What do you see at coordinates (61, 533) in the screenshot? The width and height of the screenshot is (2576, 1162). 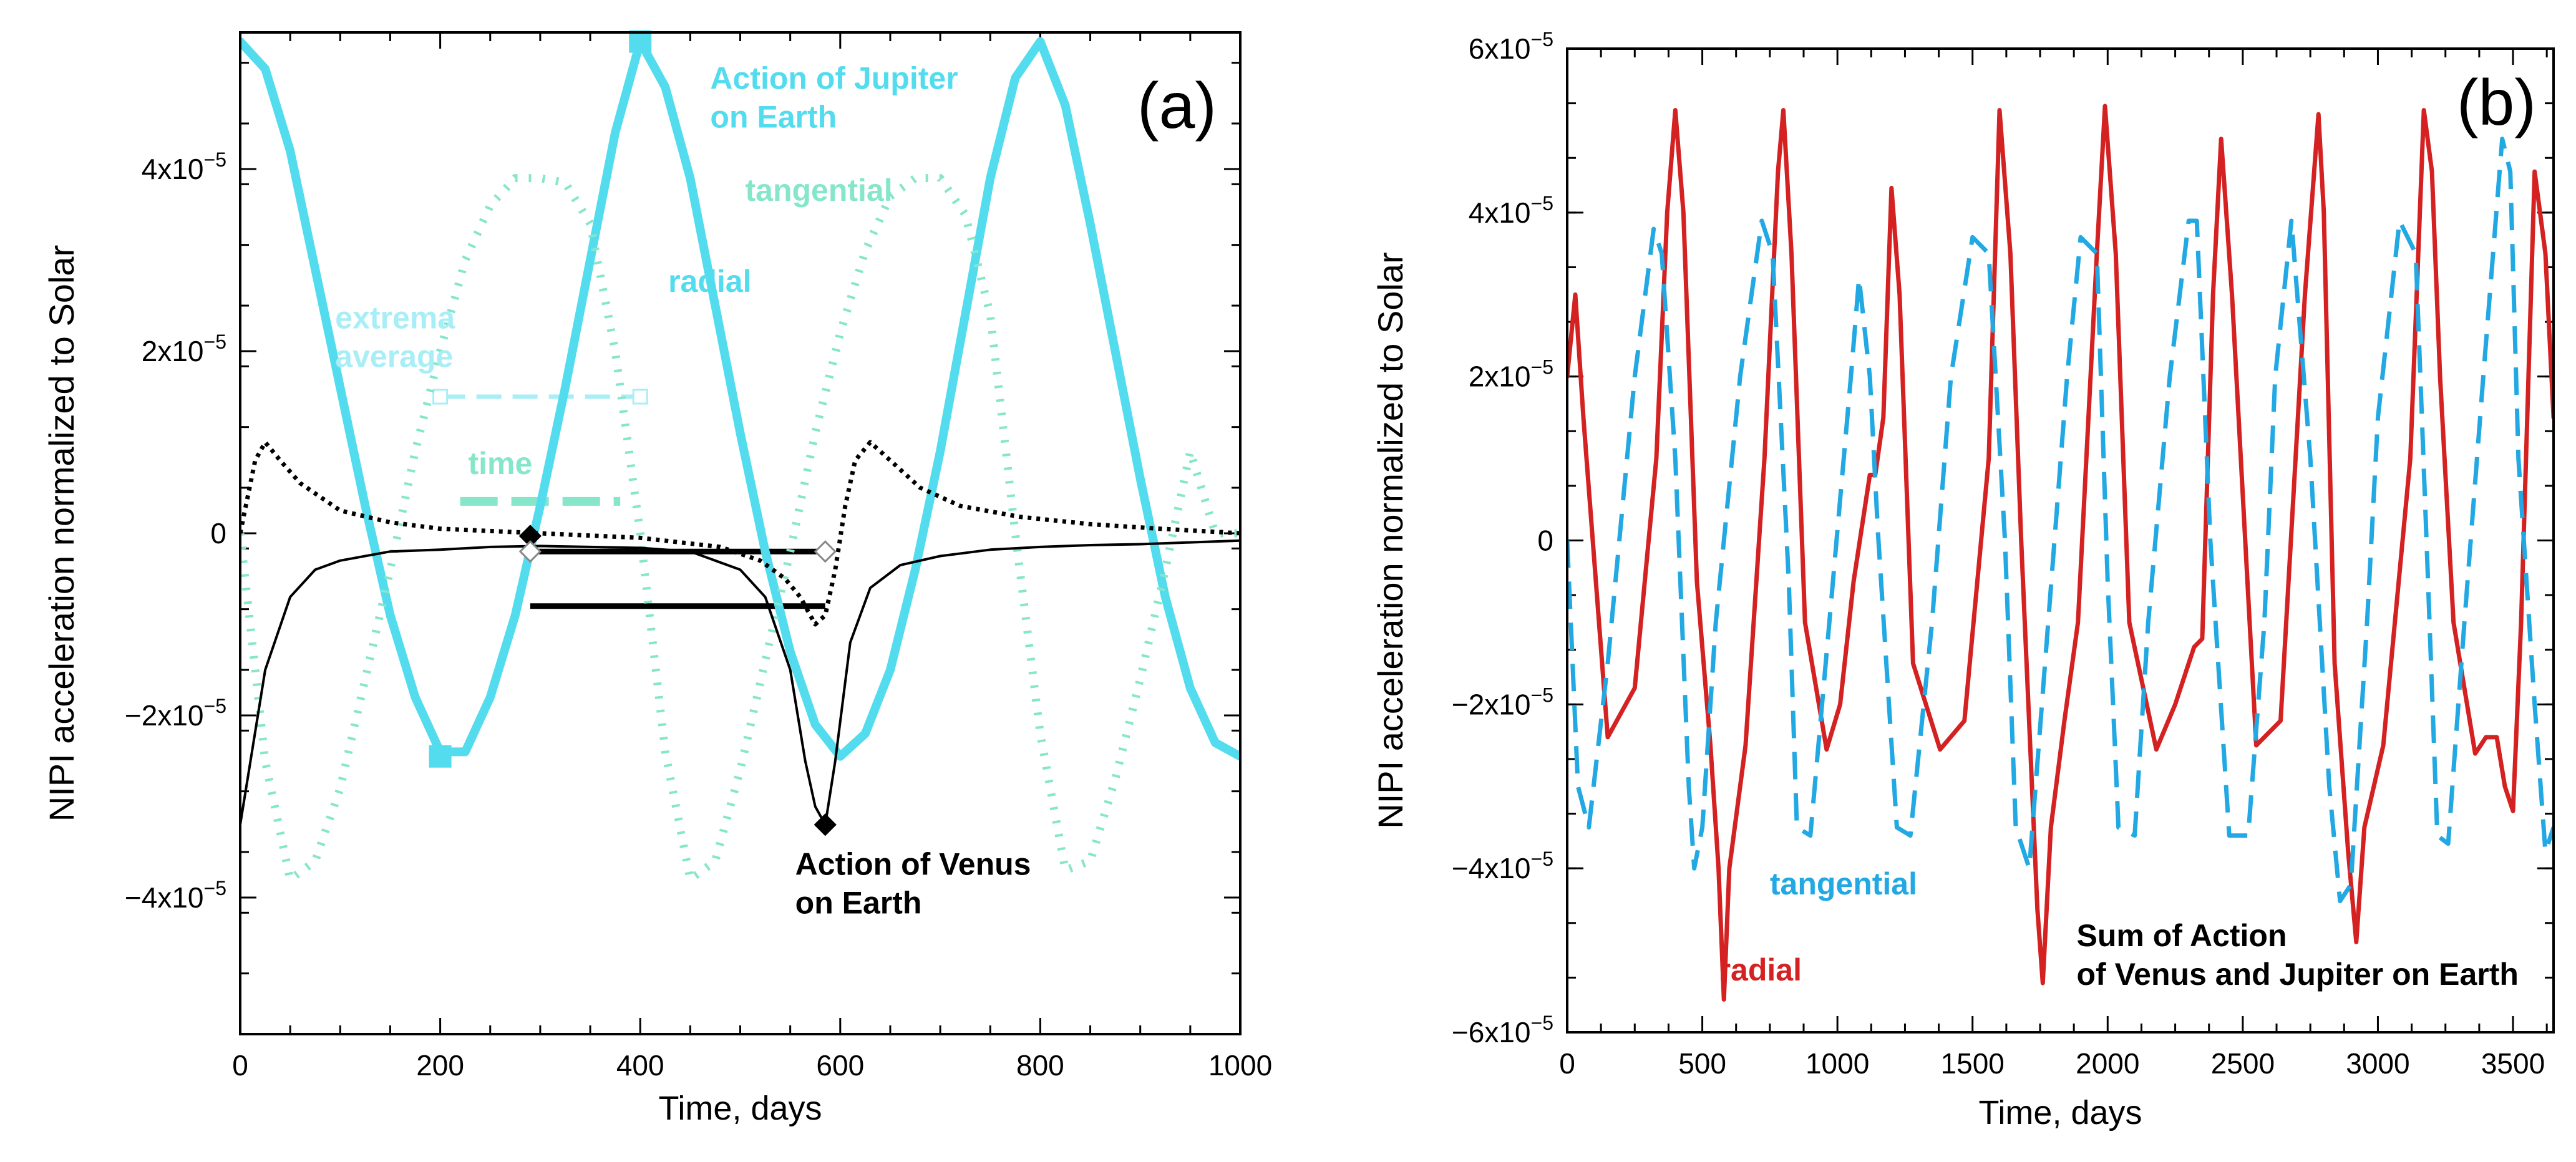 I see `panel-a-y-axis-label: NIPI acceleration normalized to Solar` at bounding box center [61, 533].